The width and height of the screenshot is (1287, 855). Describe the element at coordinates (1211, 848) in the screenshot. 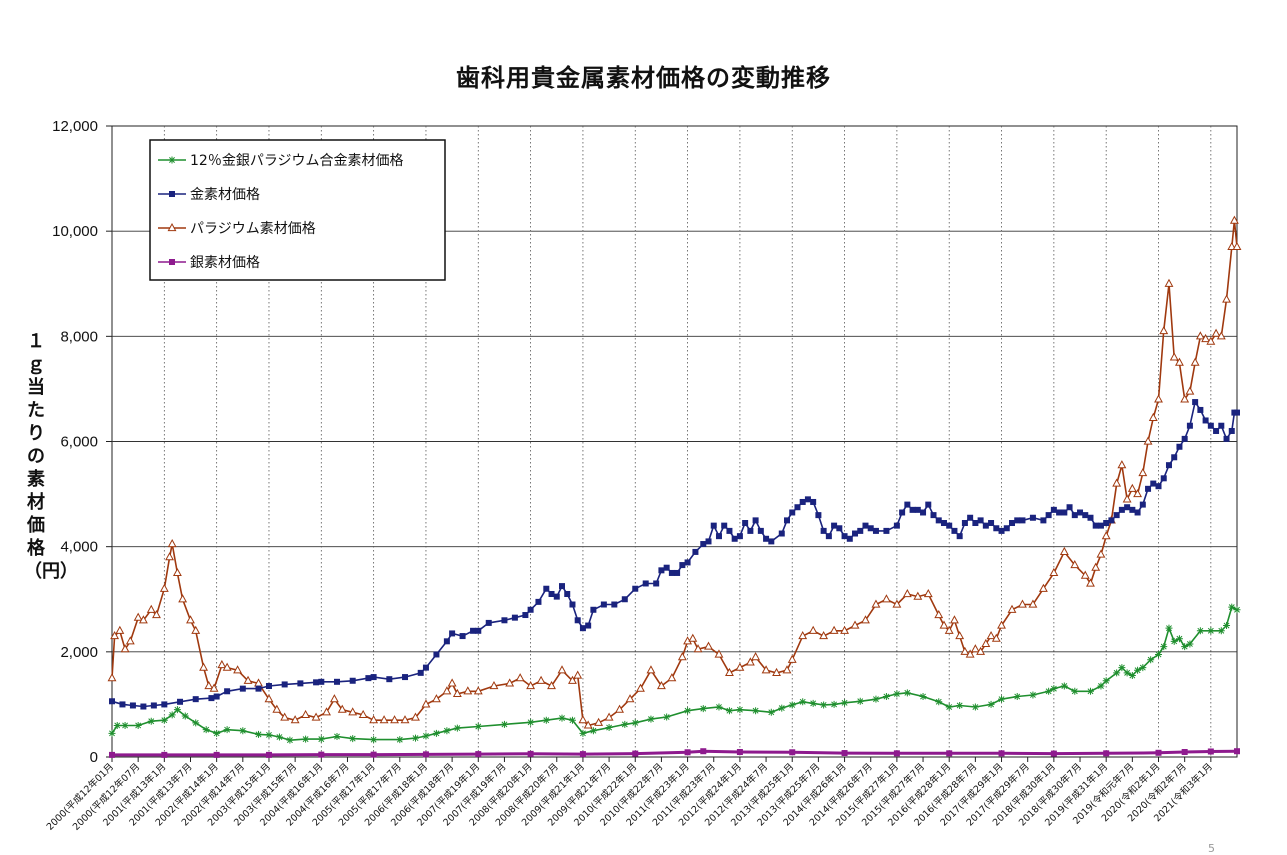

I see `page-number: 5` at that location.